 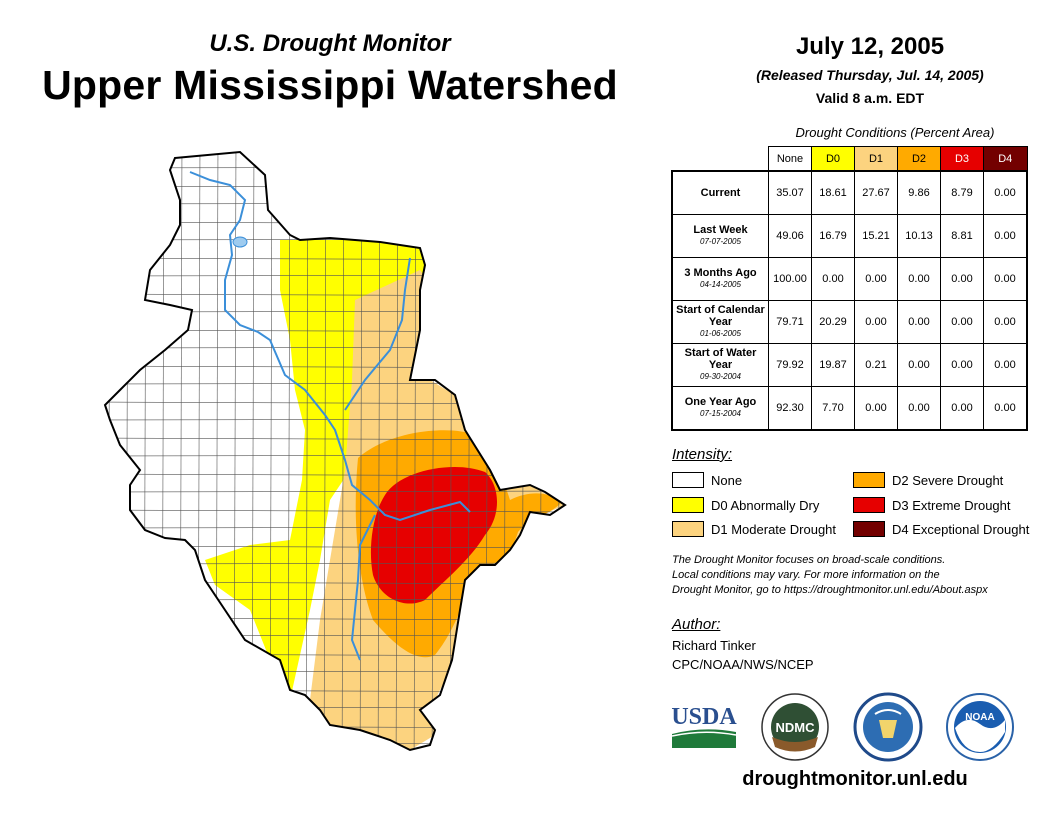 What do you see at coordinates (876, 236) in the screenshot?
I see `table-cell: 15.21` at bounding box center [876, 236].